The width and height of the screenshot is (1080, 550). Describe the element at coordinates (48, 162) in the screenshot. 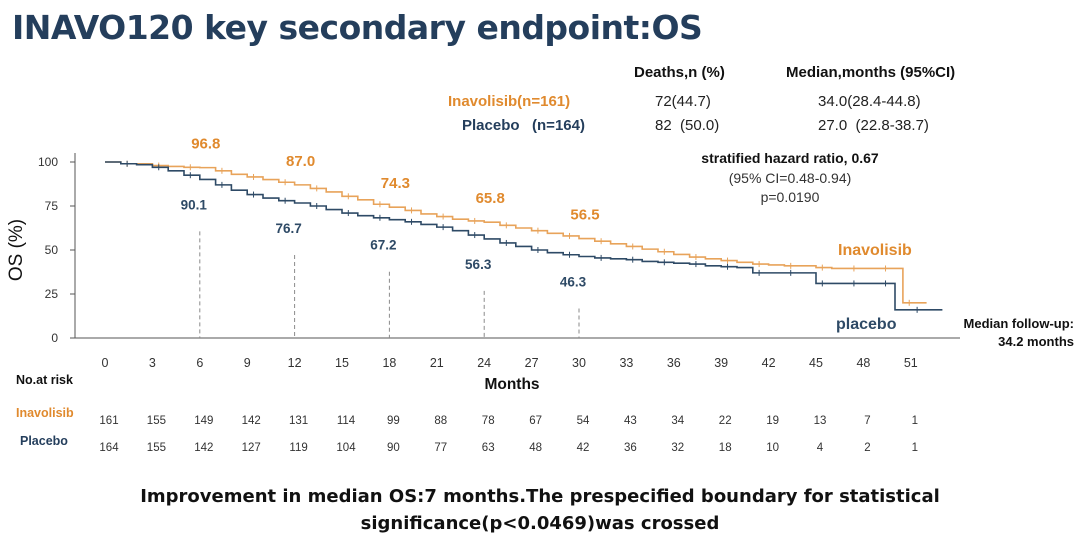

I see `y-tick-label: 100` at that location.